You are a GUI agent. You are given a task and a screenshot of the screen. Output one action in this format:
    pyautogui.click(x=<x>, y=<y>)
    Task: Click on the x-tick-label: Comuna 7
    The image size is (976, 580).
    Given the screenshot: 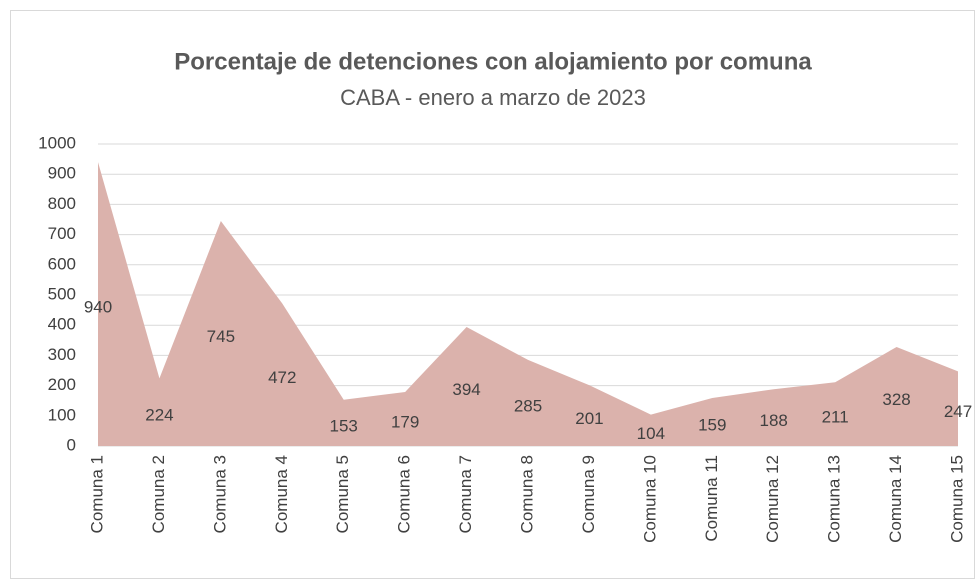 What is the action you would take?
    pyautogui.click(x=465, y=494)
    